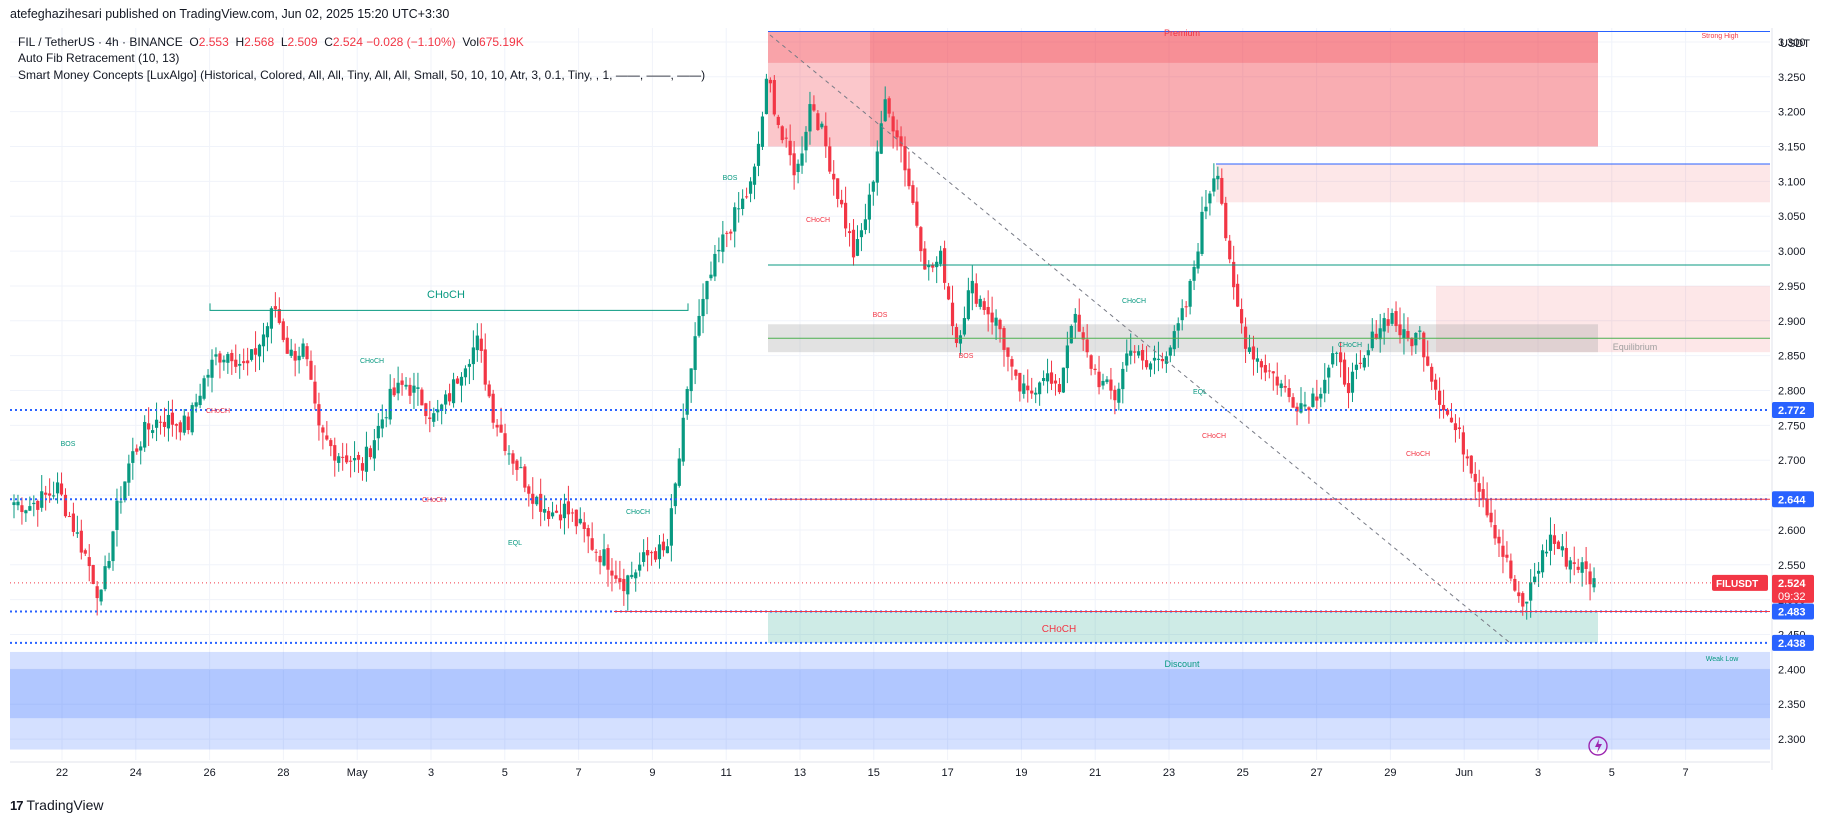 The height and width of the screenshot is (822, 1835). What do you see at coordinates (1182, 664) in the screenshot?
I see `discount-label: Discount` at bounding box center [1182, 664].